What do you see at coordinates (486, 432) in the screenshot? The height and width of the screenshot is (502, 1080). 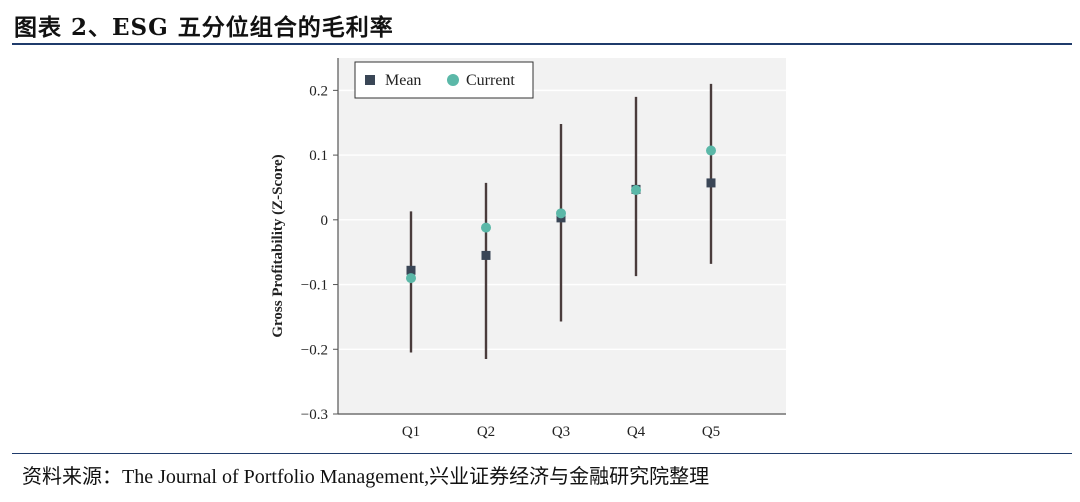 I see `x-tick-label: Q2` at bounding box center [486, 432].